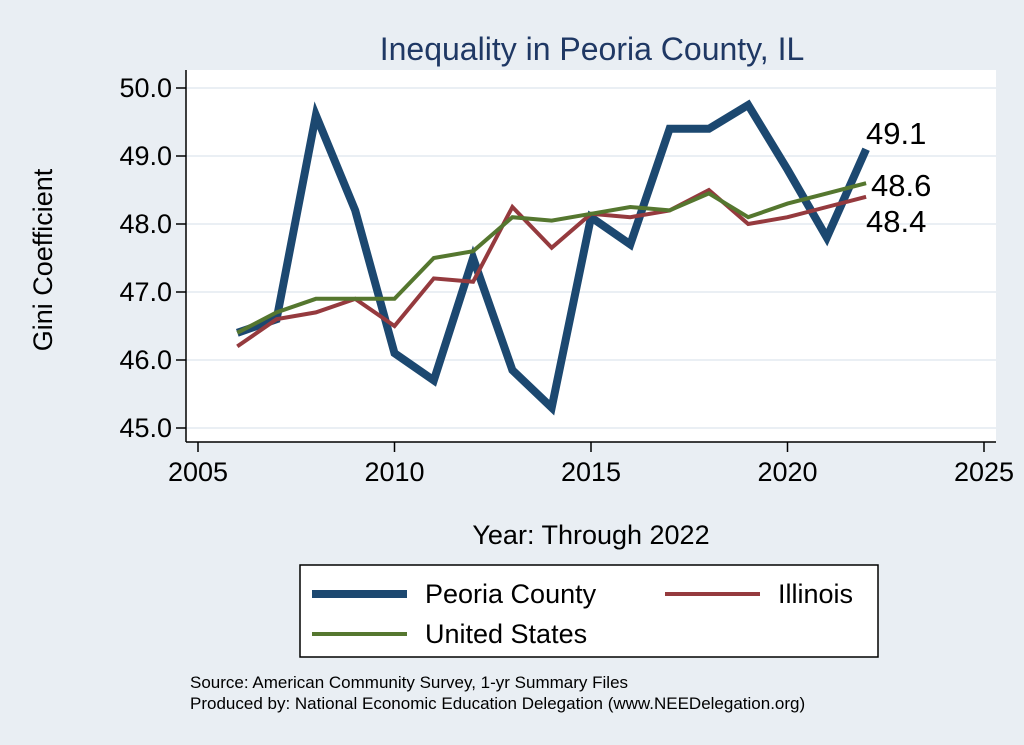 Image resolution: width=1024 pixels, height=745 pixels. What do you see at coordinates (198, 472) in the screenshot?
I see `x-tick-label: 2005` at bounding box center [198, 472].